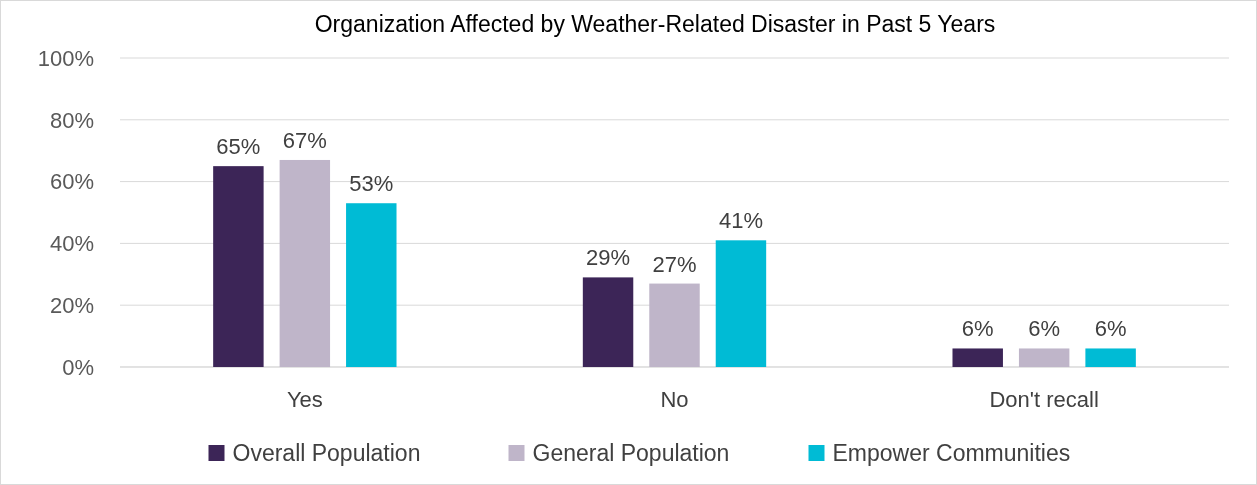 The height and width of the screenshot is (485, 1257). Describe the element at coordinates (71, 182) in the screenshot. I see `y-tick-label: 60%` at that location.